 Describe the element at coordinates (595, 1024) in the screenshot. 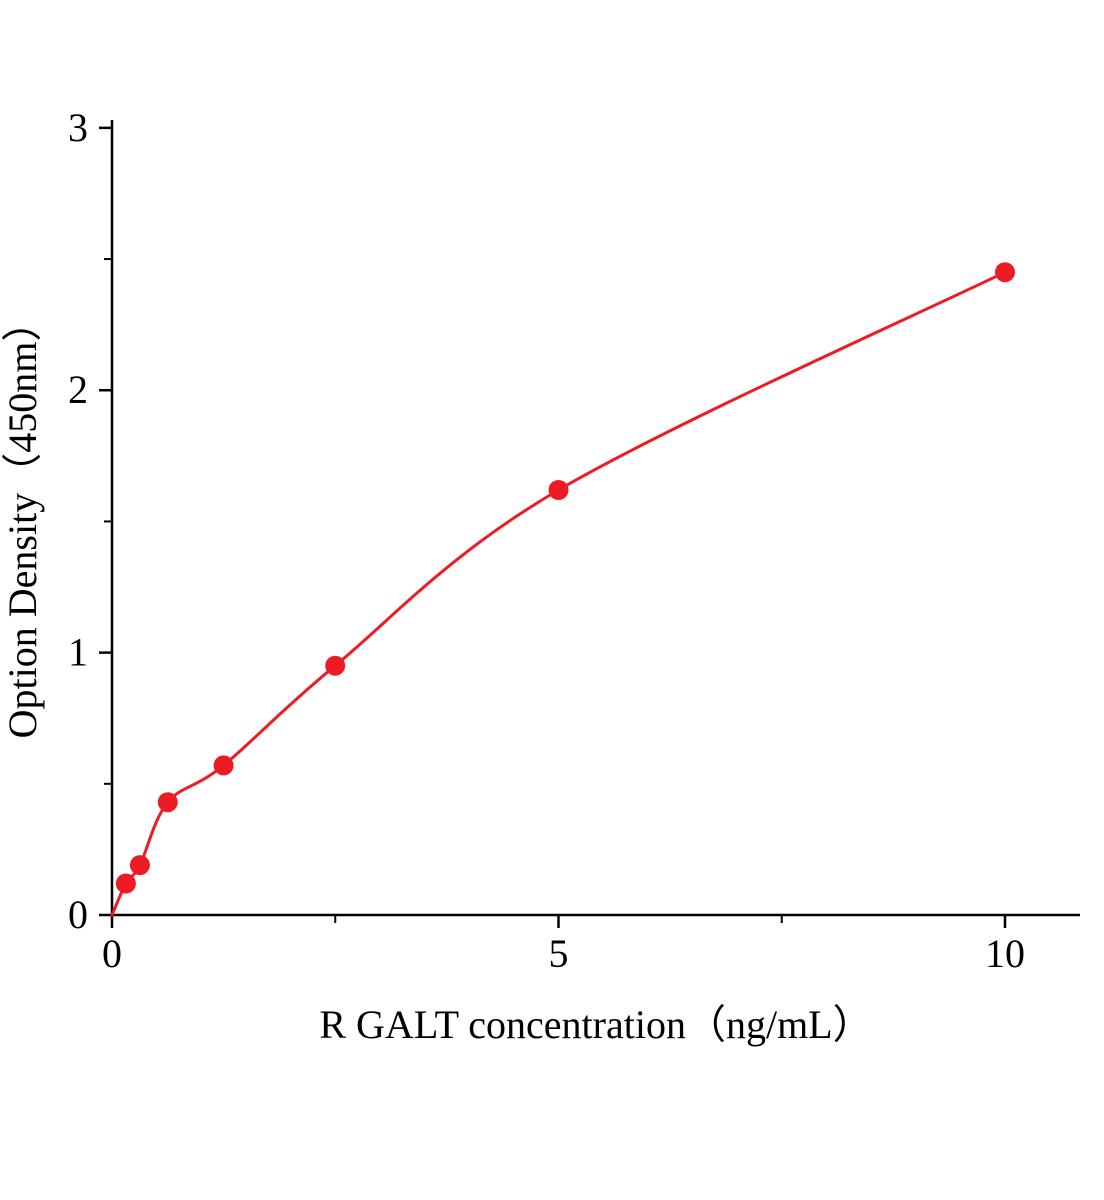

I see `x-axis-title: R GALT concentration（ng/mL）` at that location.